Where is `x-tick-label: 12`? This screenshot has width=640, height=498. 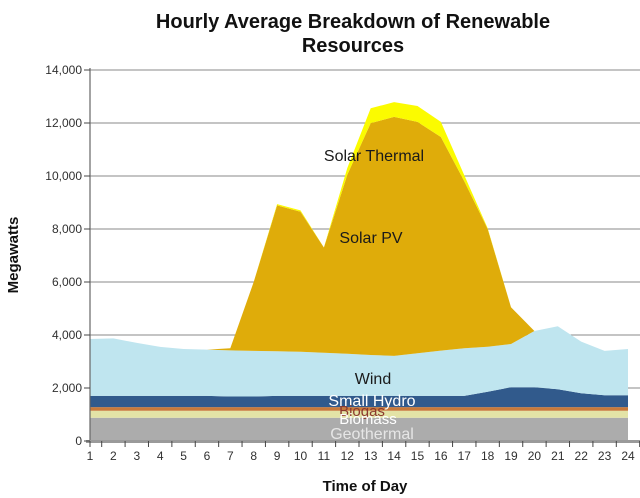 x-tick-label: 12 is located at coordinates (348, 456).